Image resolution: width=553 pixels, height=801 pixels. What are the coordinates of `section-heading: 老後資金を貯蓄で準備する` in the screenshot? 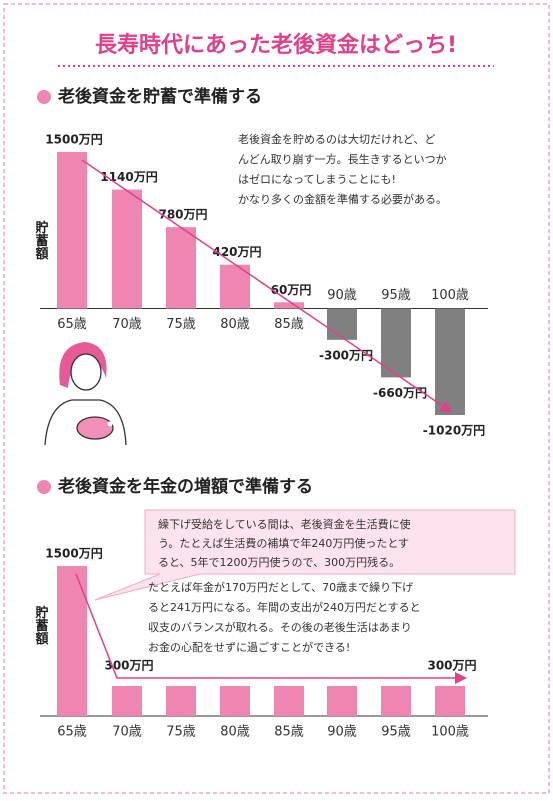 It's located at (159, 96).